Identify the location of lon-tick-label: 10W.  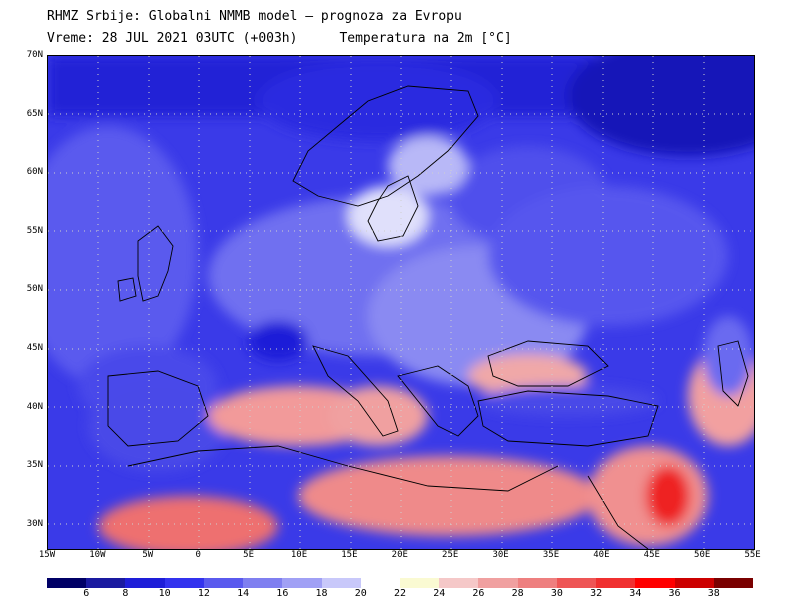
(97, 555).